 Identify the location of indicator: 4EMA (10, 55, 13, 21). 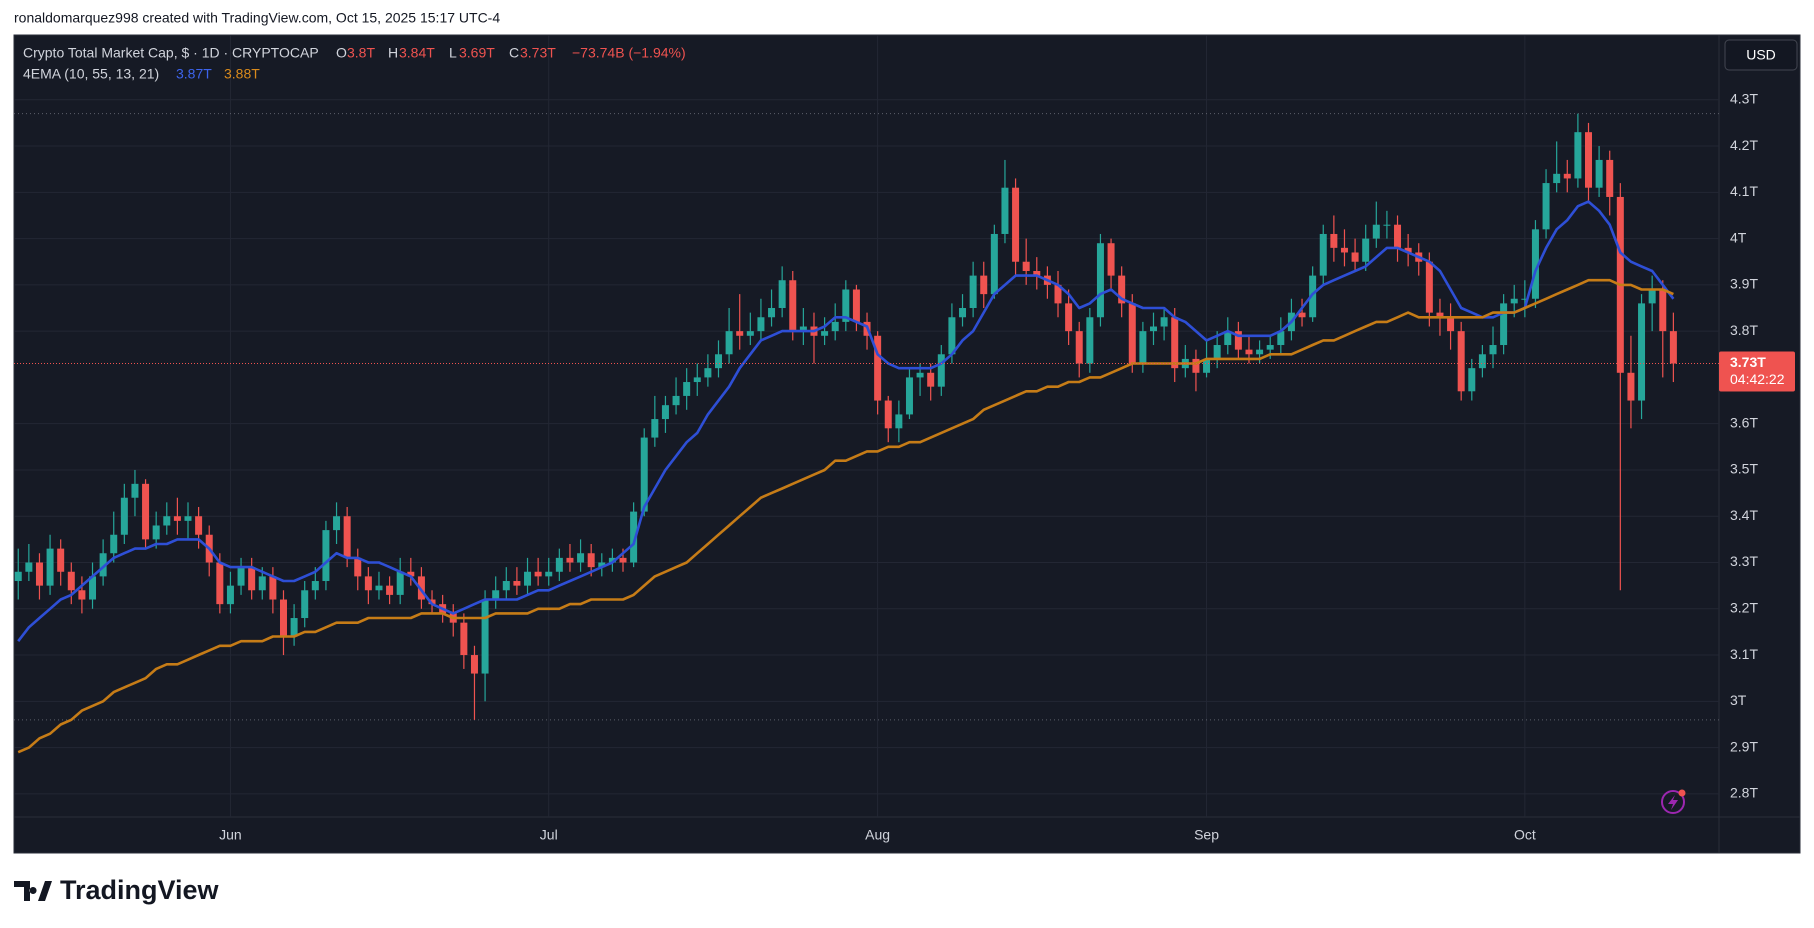
(91, 74).